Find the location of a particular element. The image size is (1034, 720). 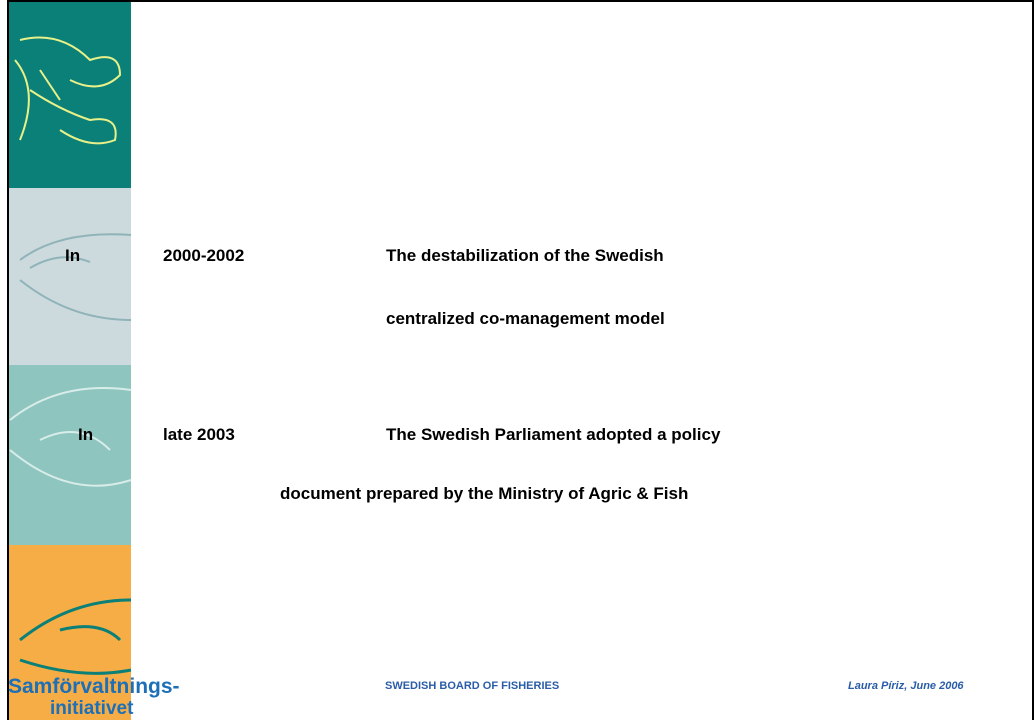

entry-line: The destabilization of the Swedish is located at coordinates (525, 255).